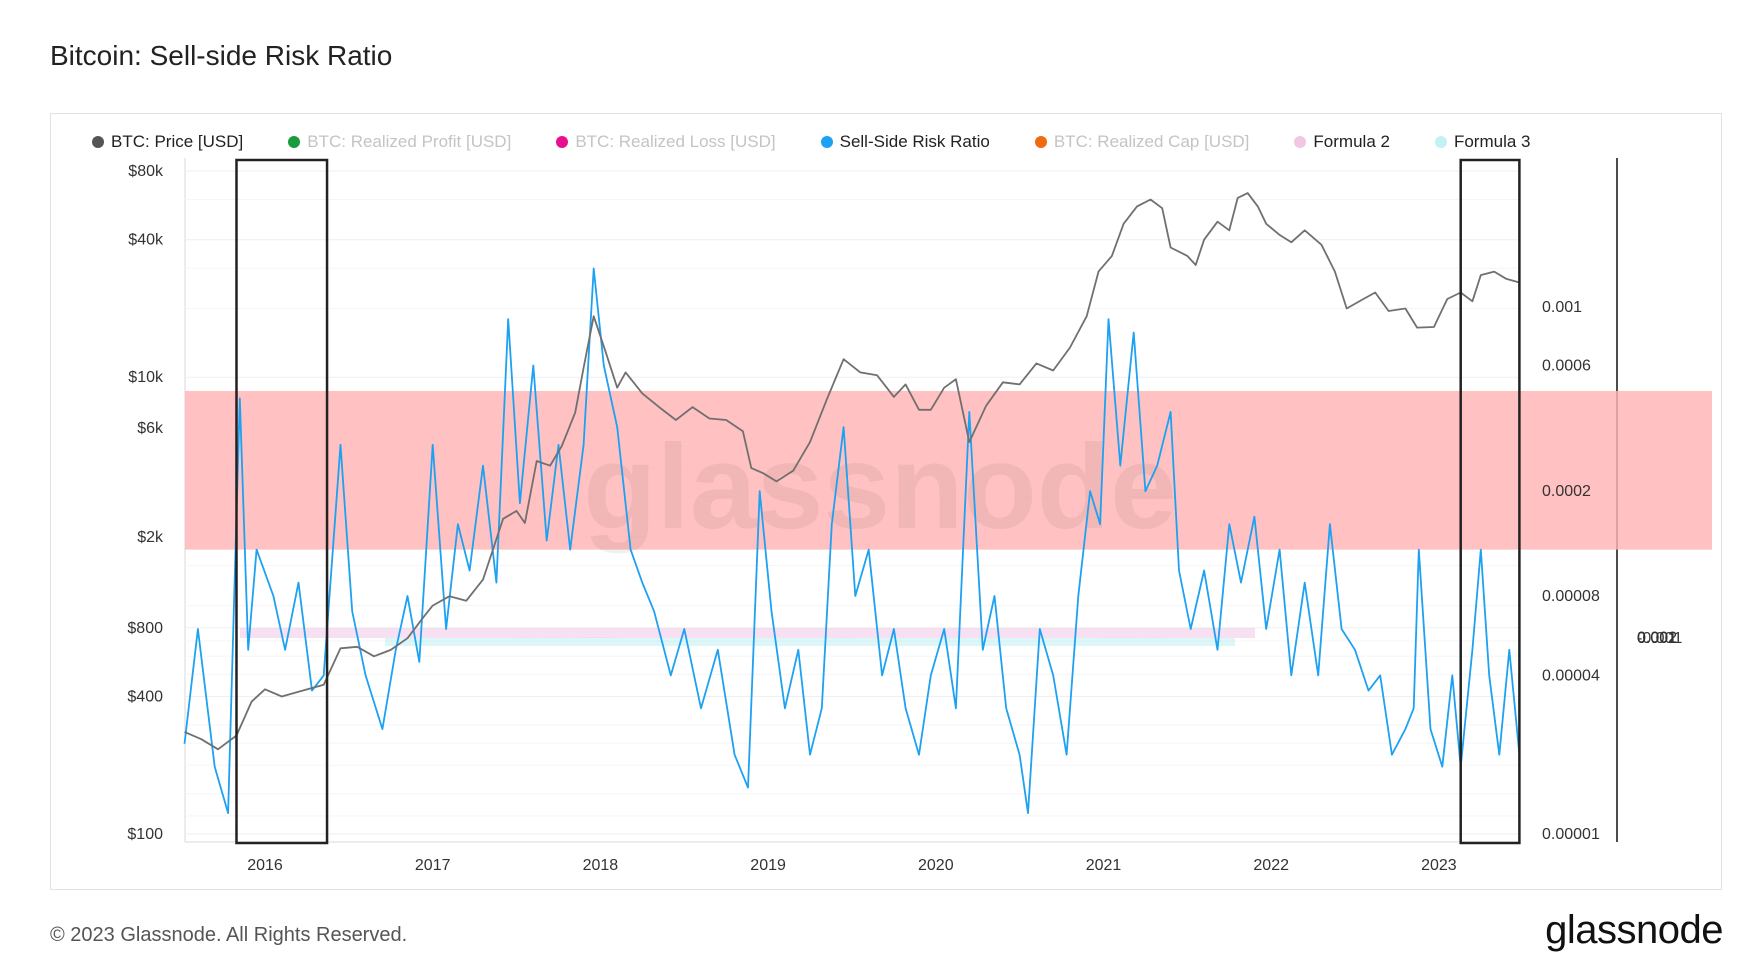 The image size is (1750, 980). What do you see at coordinates (265, 865) in the screenshot?
I see `x-tick-label: 2016` at bounding box center [265, 865].